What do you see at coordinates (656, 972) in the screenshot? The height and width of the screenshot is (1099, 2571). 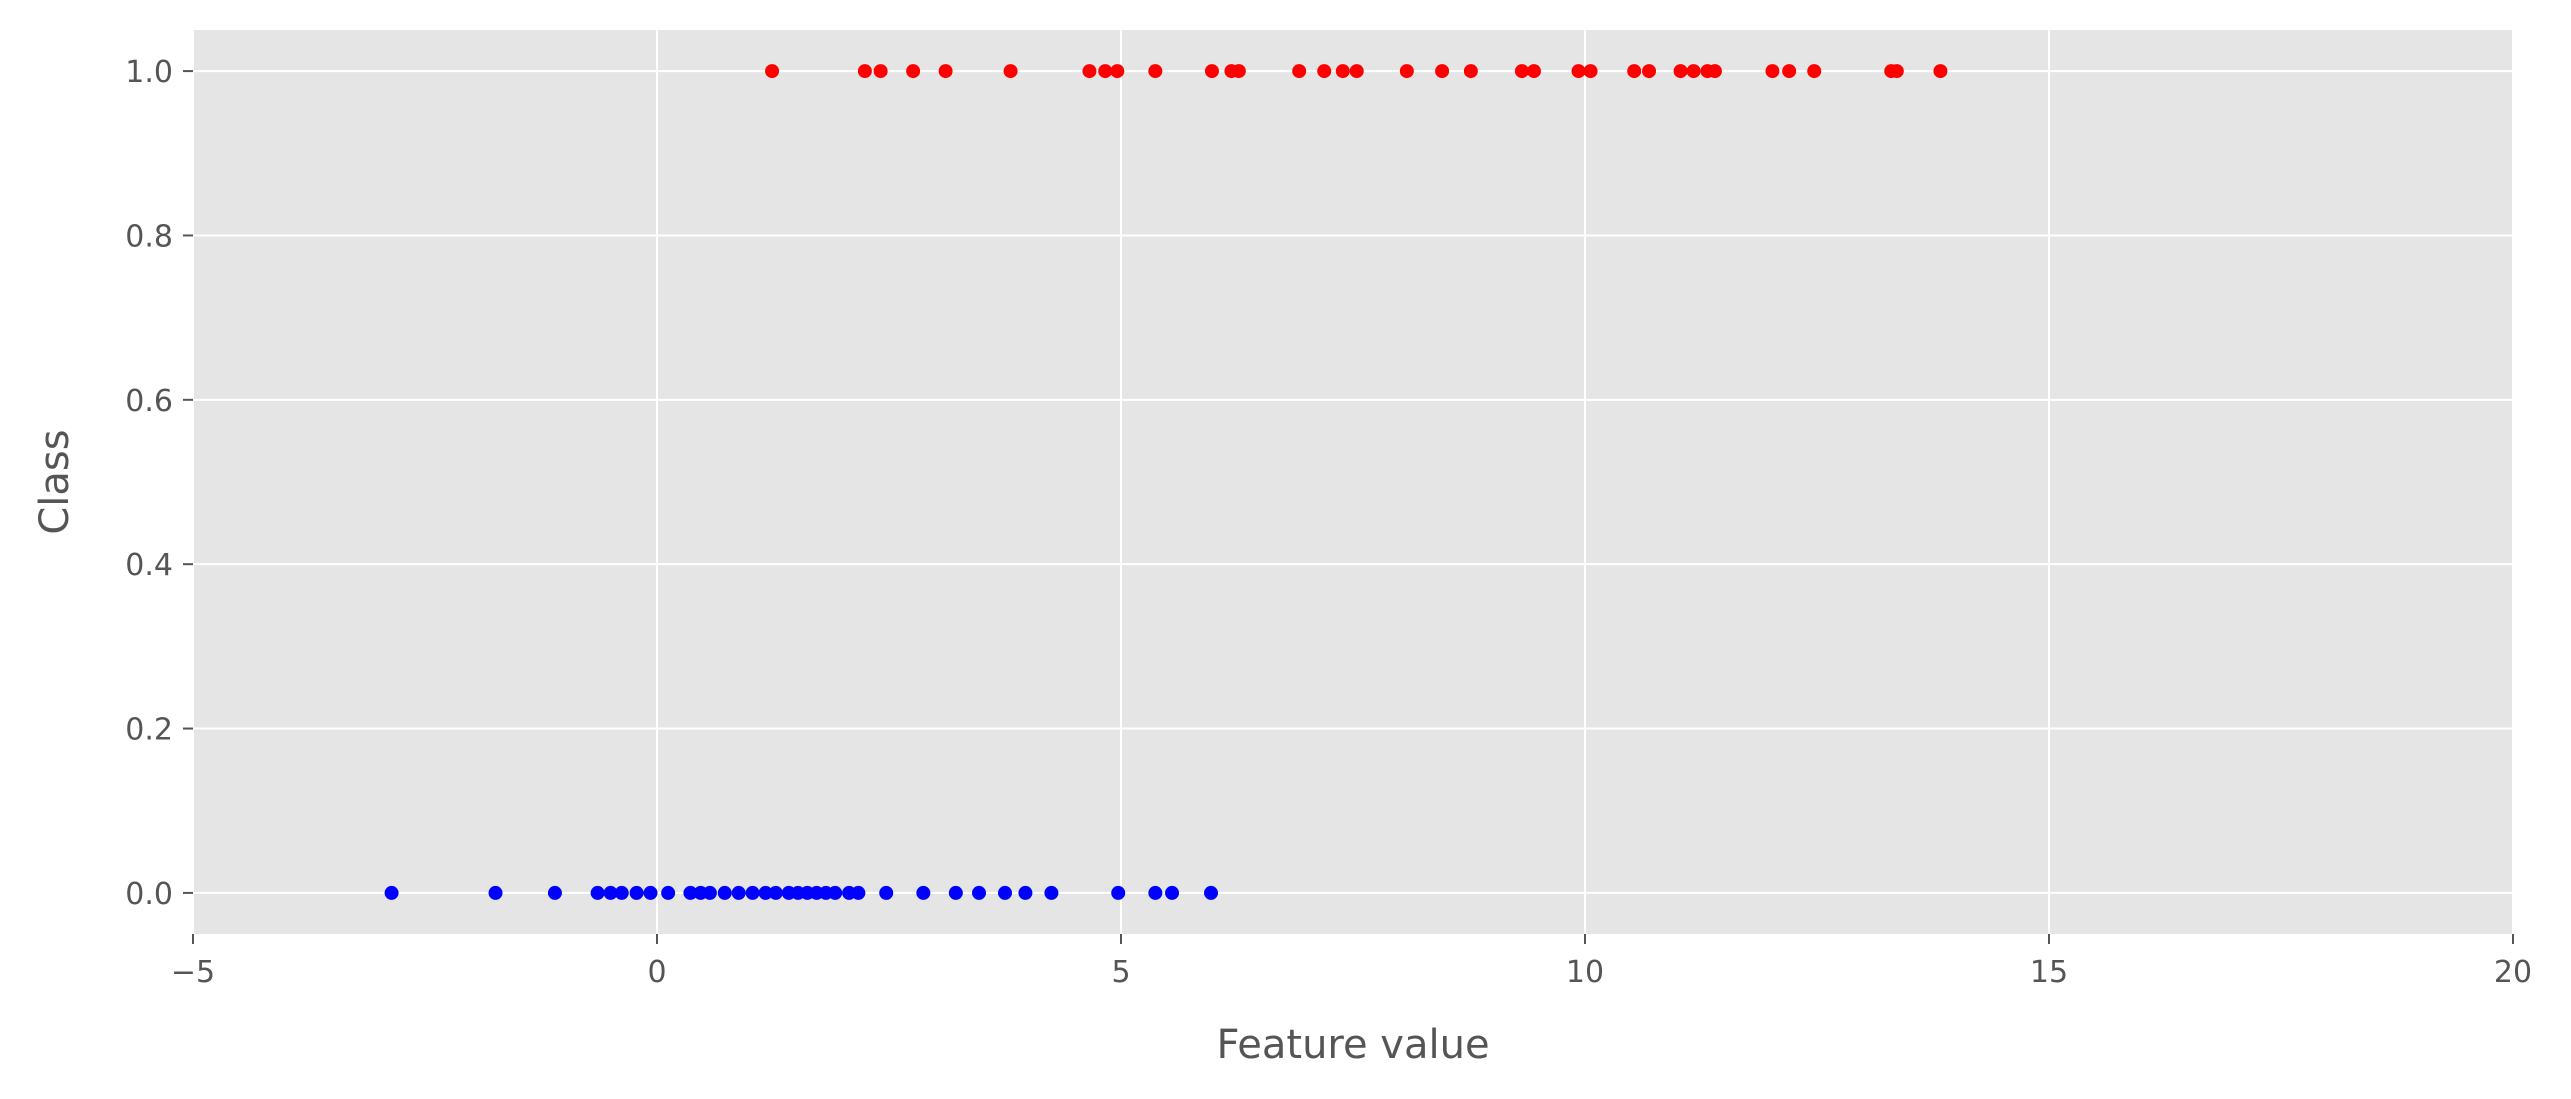 I see `x-tick-label: 0` at bounding box center [656, 972].